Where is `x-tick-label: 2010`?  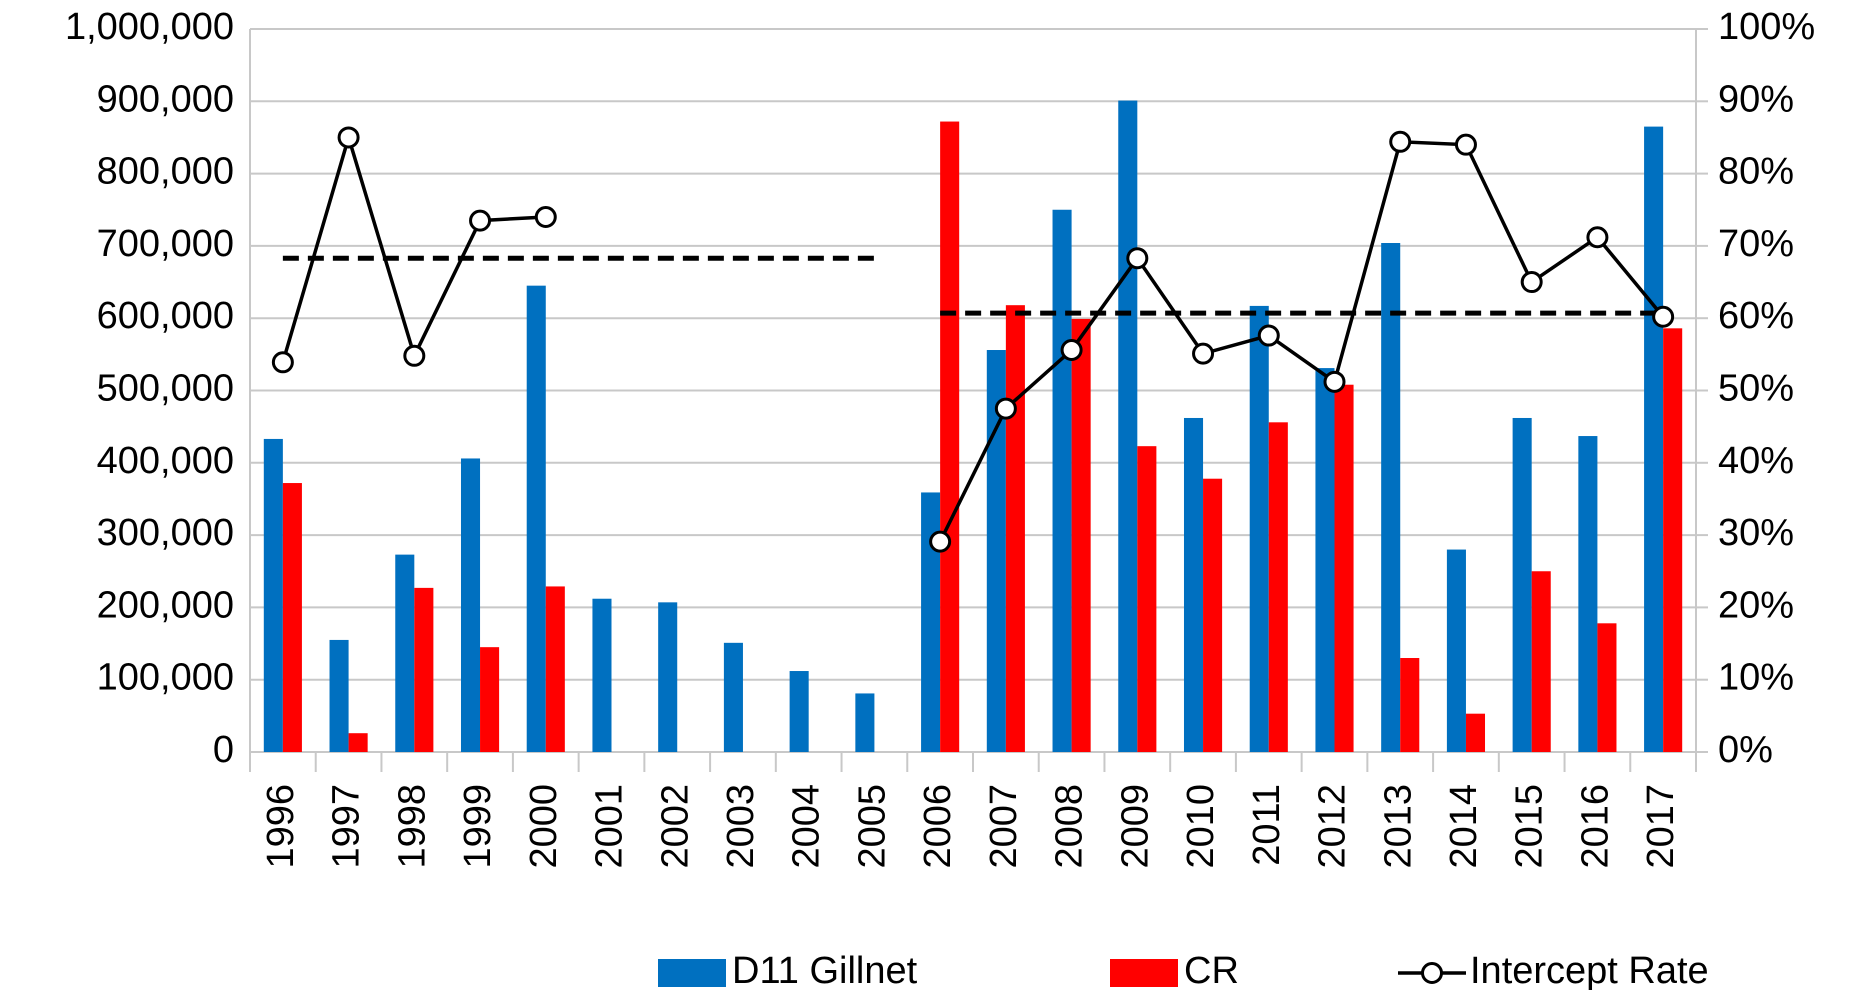
x-tick-label: 2010 is located at coordinates (1201, 826).